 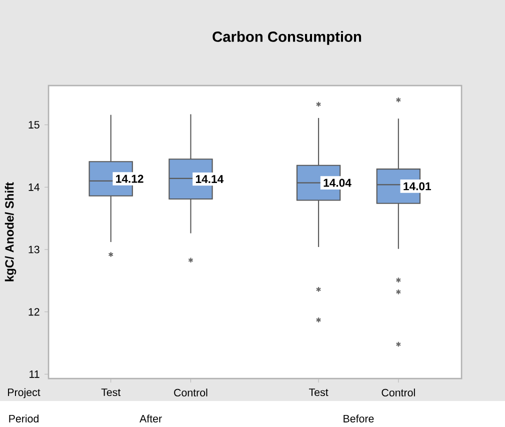 What do you see at coordinates (417, 186) in the screenshot?
I see `text: 14.01` at bounding box center [417, 186].